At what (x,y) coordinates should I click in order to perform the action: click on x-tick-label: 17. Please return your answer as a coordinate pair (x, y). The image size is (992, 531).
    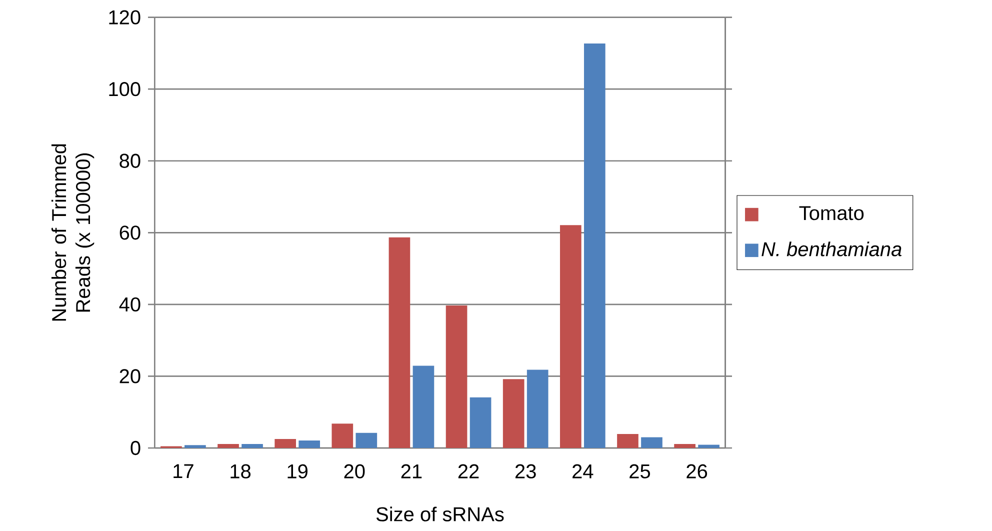
    Looking at the image, I should click on (184, 471).